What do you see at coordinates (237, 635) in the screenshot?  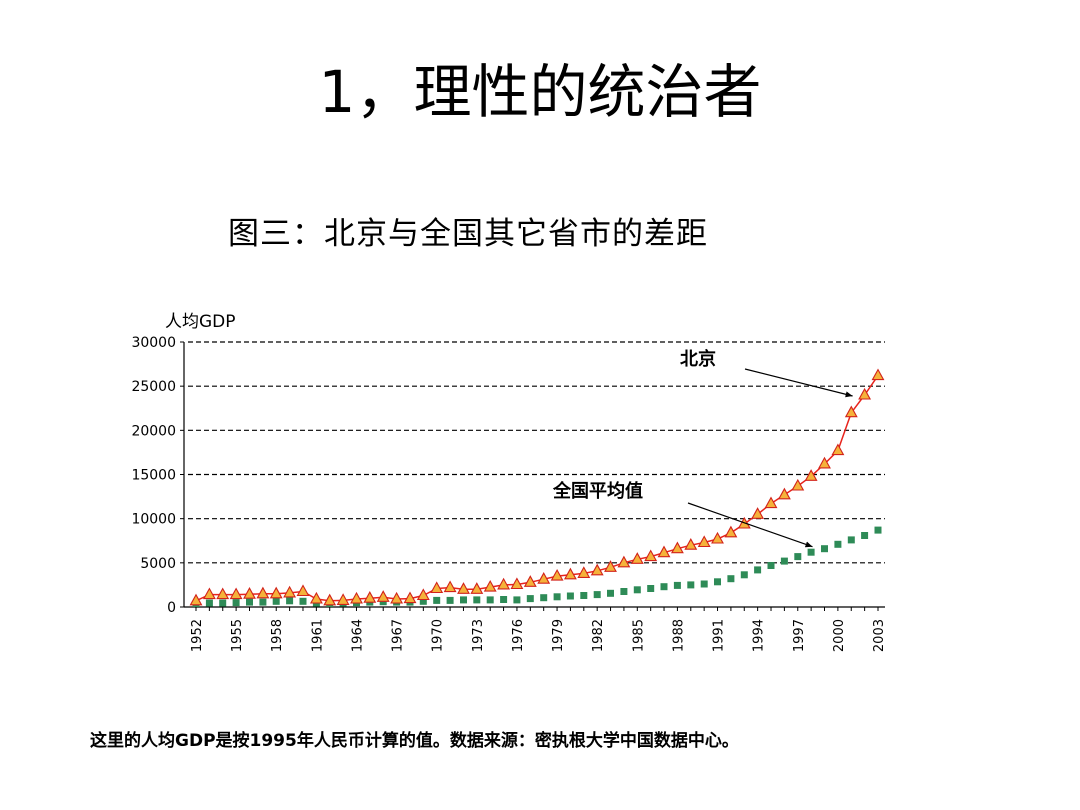 I see `x-tick-label: 1955` at bounding box center [237, 635].